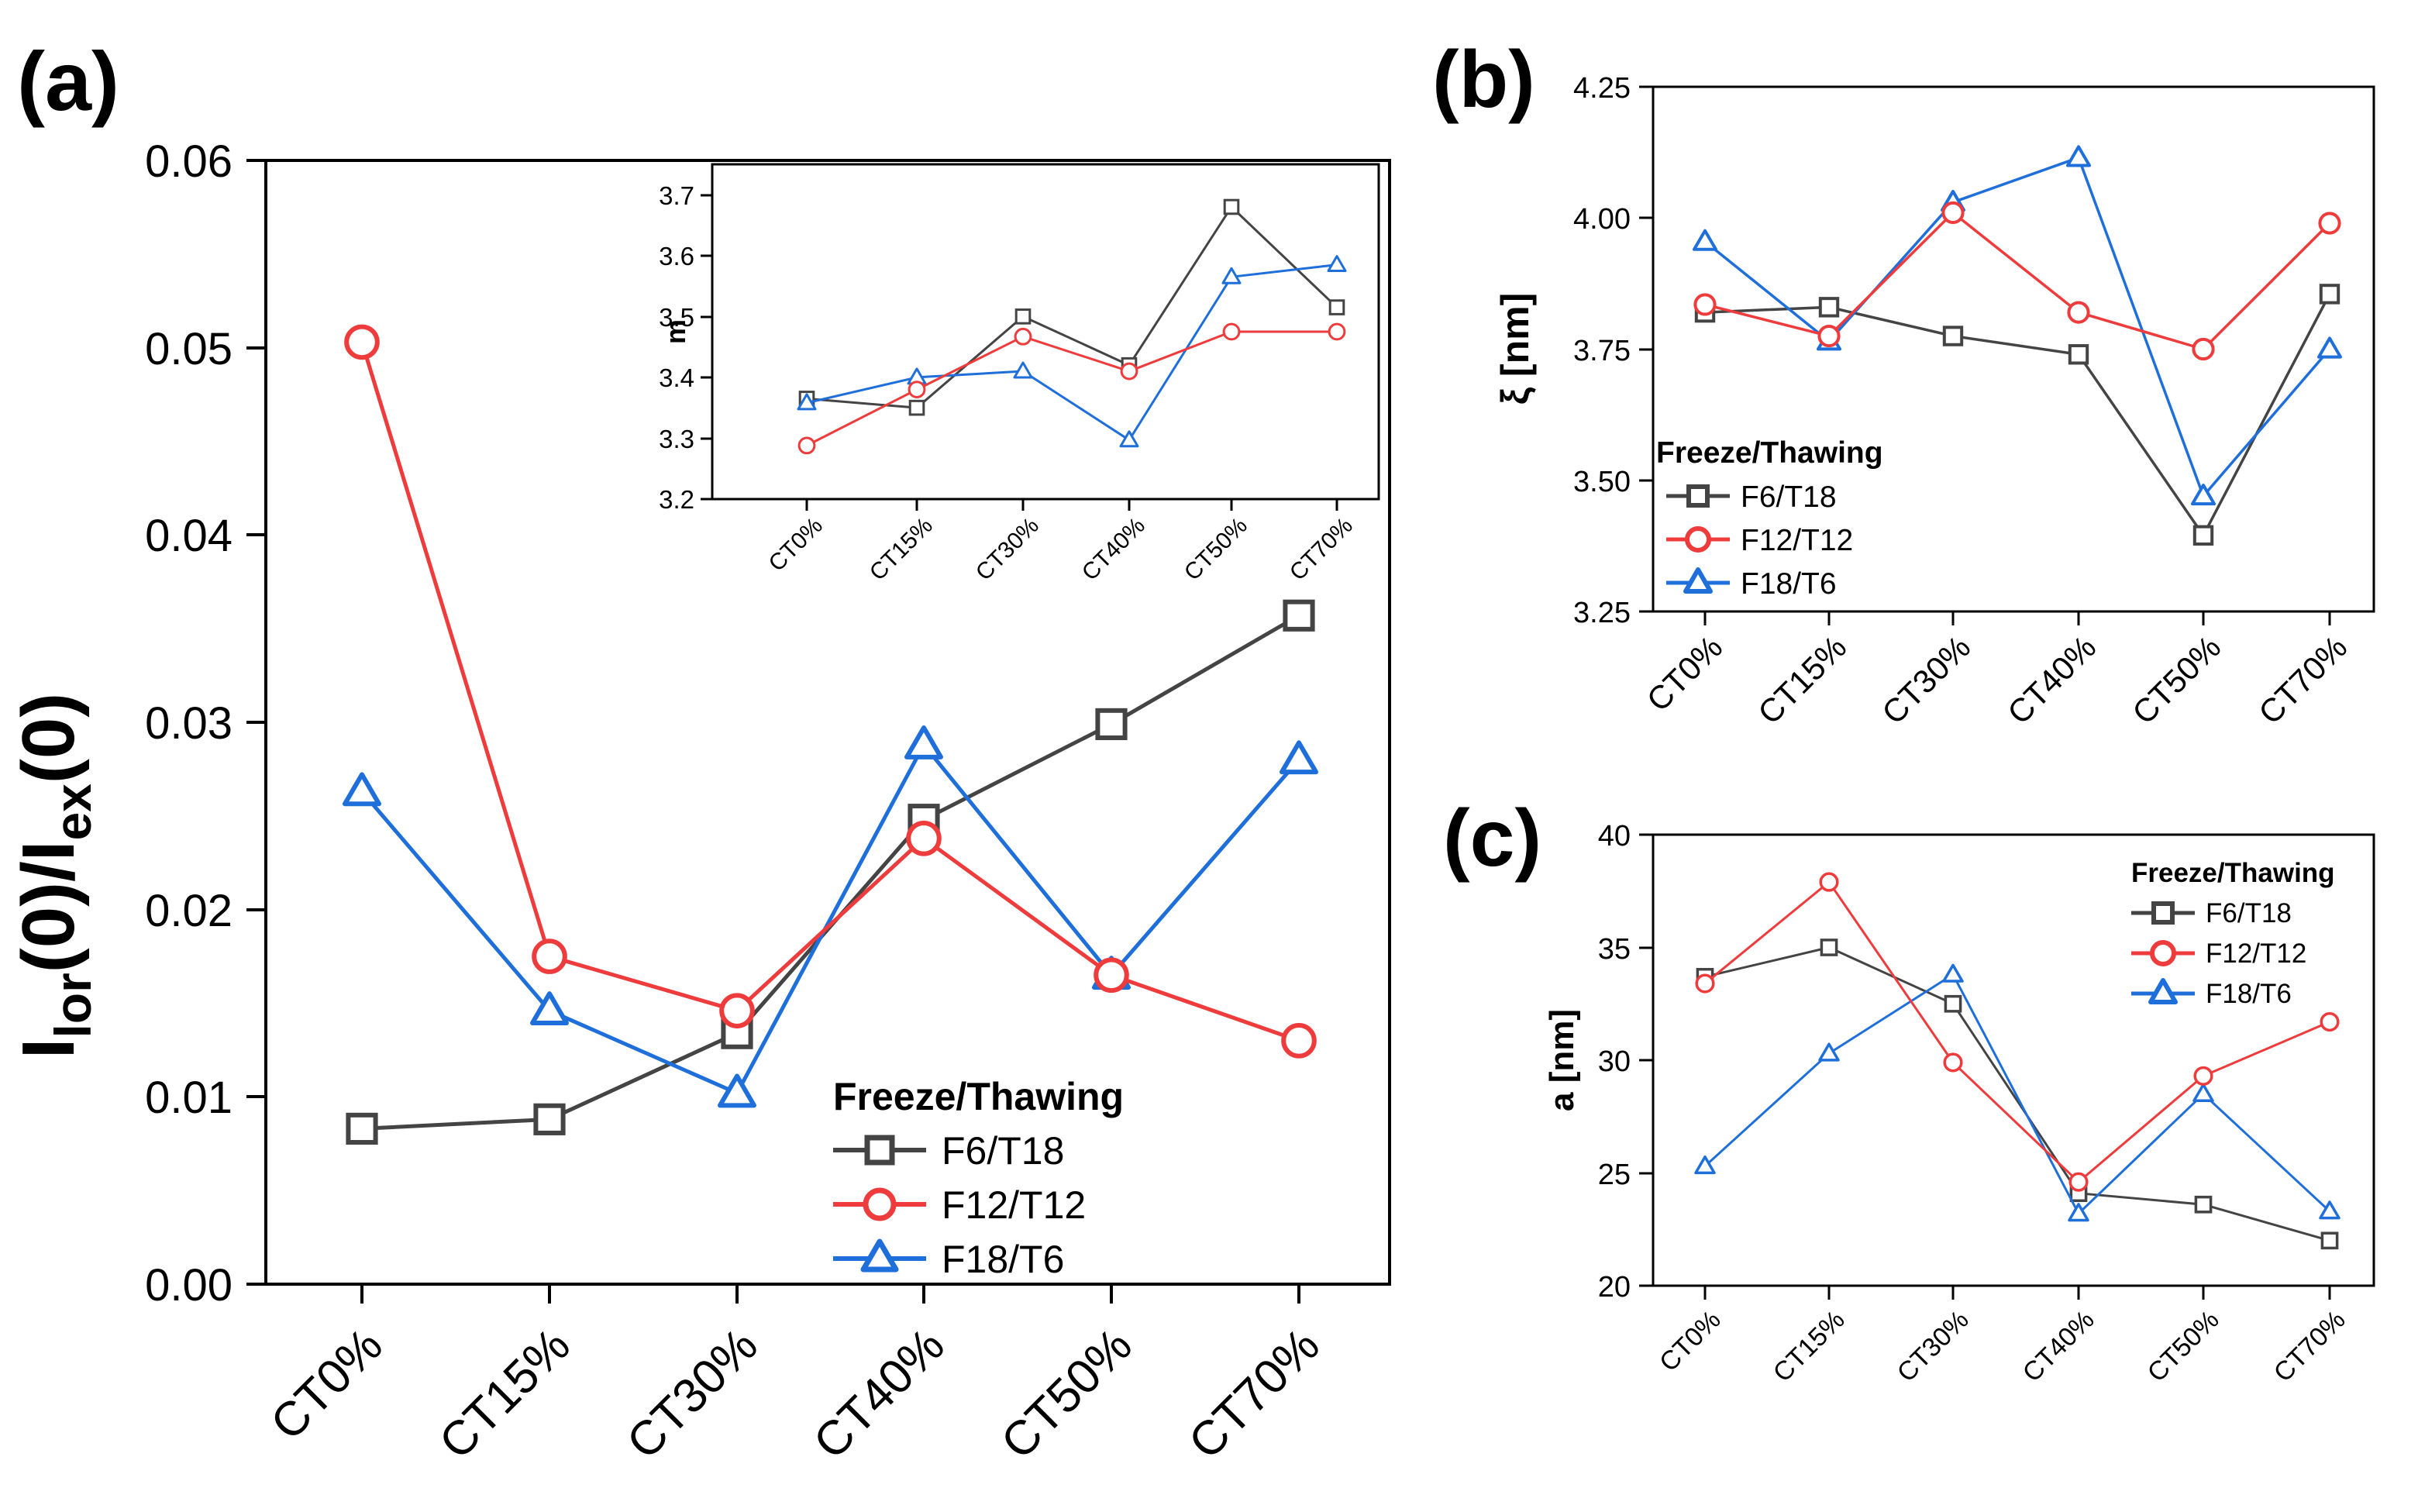 The height and width of the screenshot is (1512, 2418). I want to click on panel-a-xtick-label: CT15%, so click(505, 1393).